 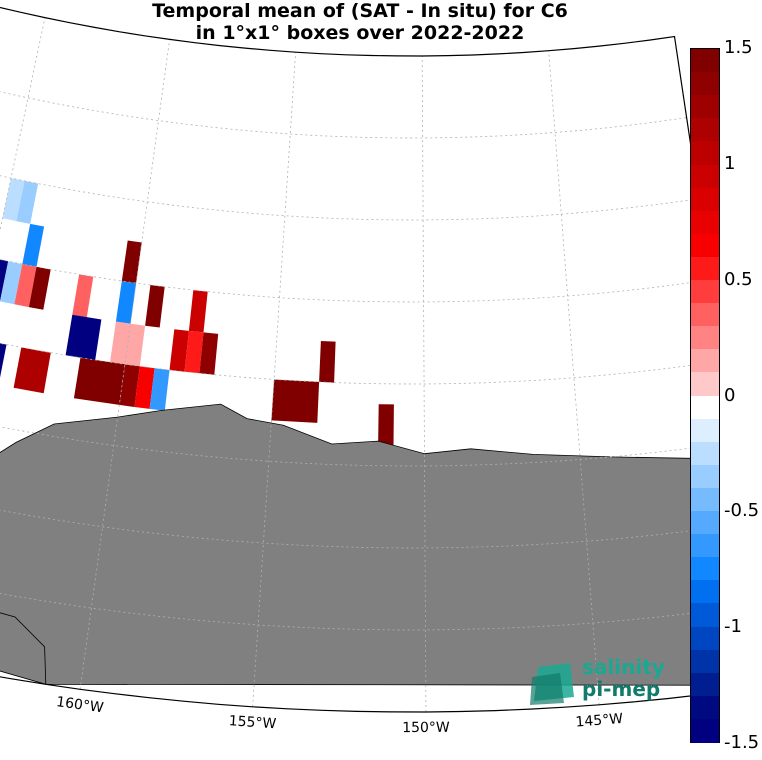 I want to click on logo-text-pimep: pi-mep, so click(x=621, y=689).